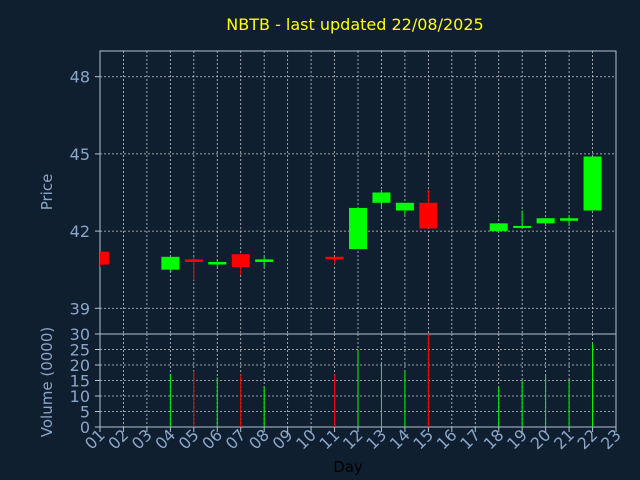 Image resolution: width=640 pixels, height=480 pixels. I want to click on price-tick-label: 45, so click(80, 154).